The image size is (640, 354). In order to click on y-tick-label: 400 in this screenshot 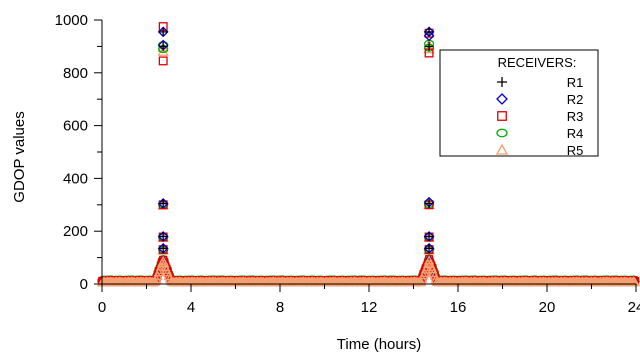, I will do `click(75, 178)`.